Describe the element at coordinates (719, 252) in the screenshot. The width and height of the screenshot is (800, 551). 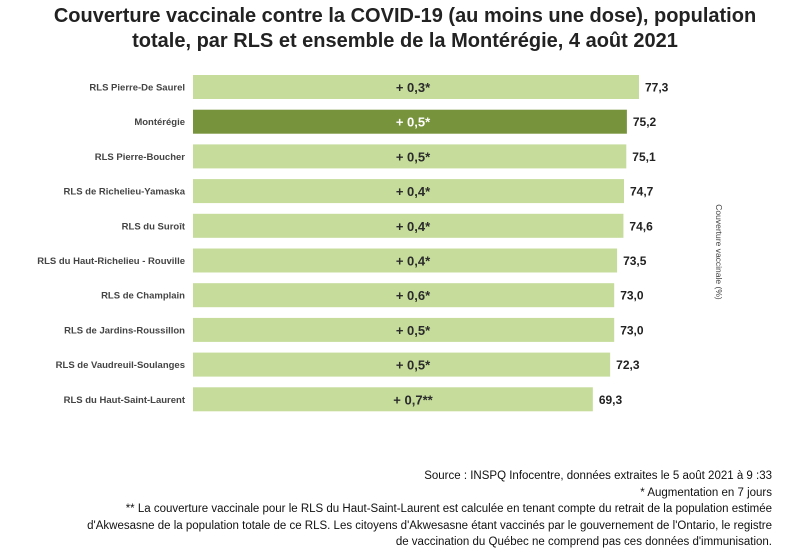
I see `y-axis-label: Couverture vaccinale (%)` at that location.